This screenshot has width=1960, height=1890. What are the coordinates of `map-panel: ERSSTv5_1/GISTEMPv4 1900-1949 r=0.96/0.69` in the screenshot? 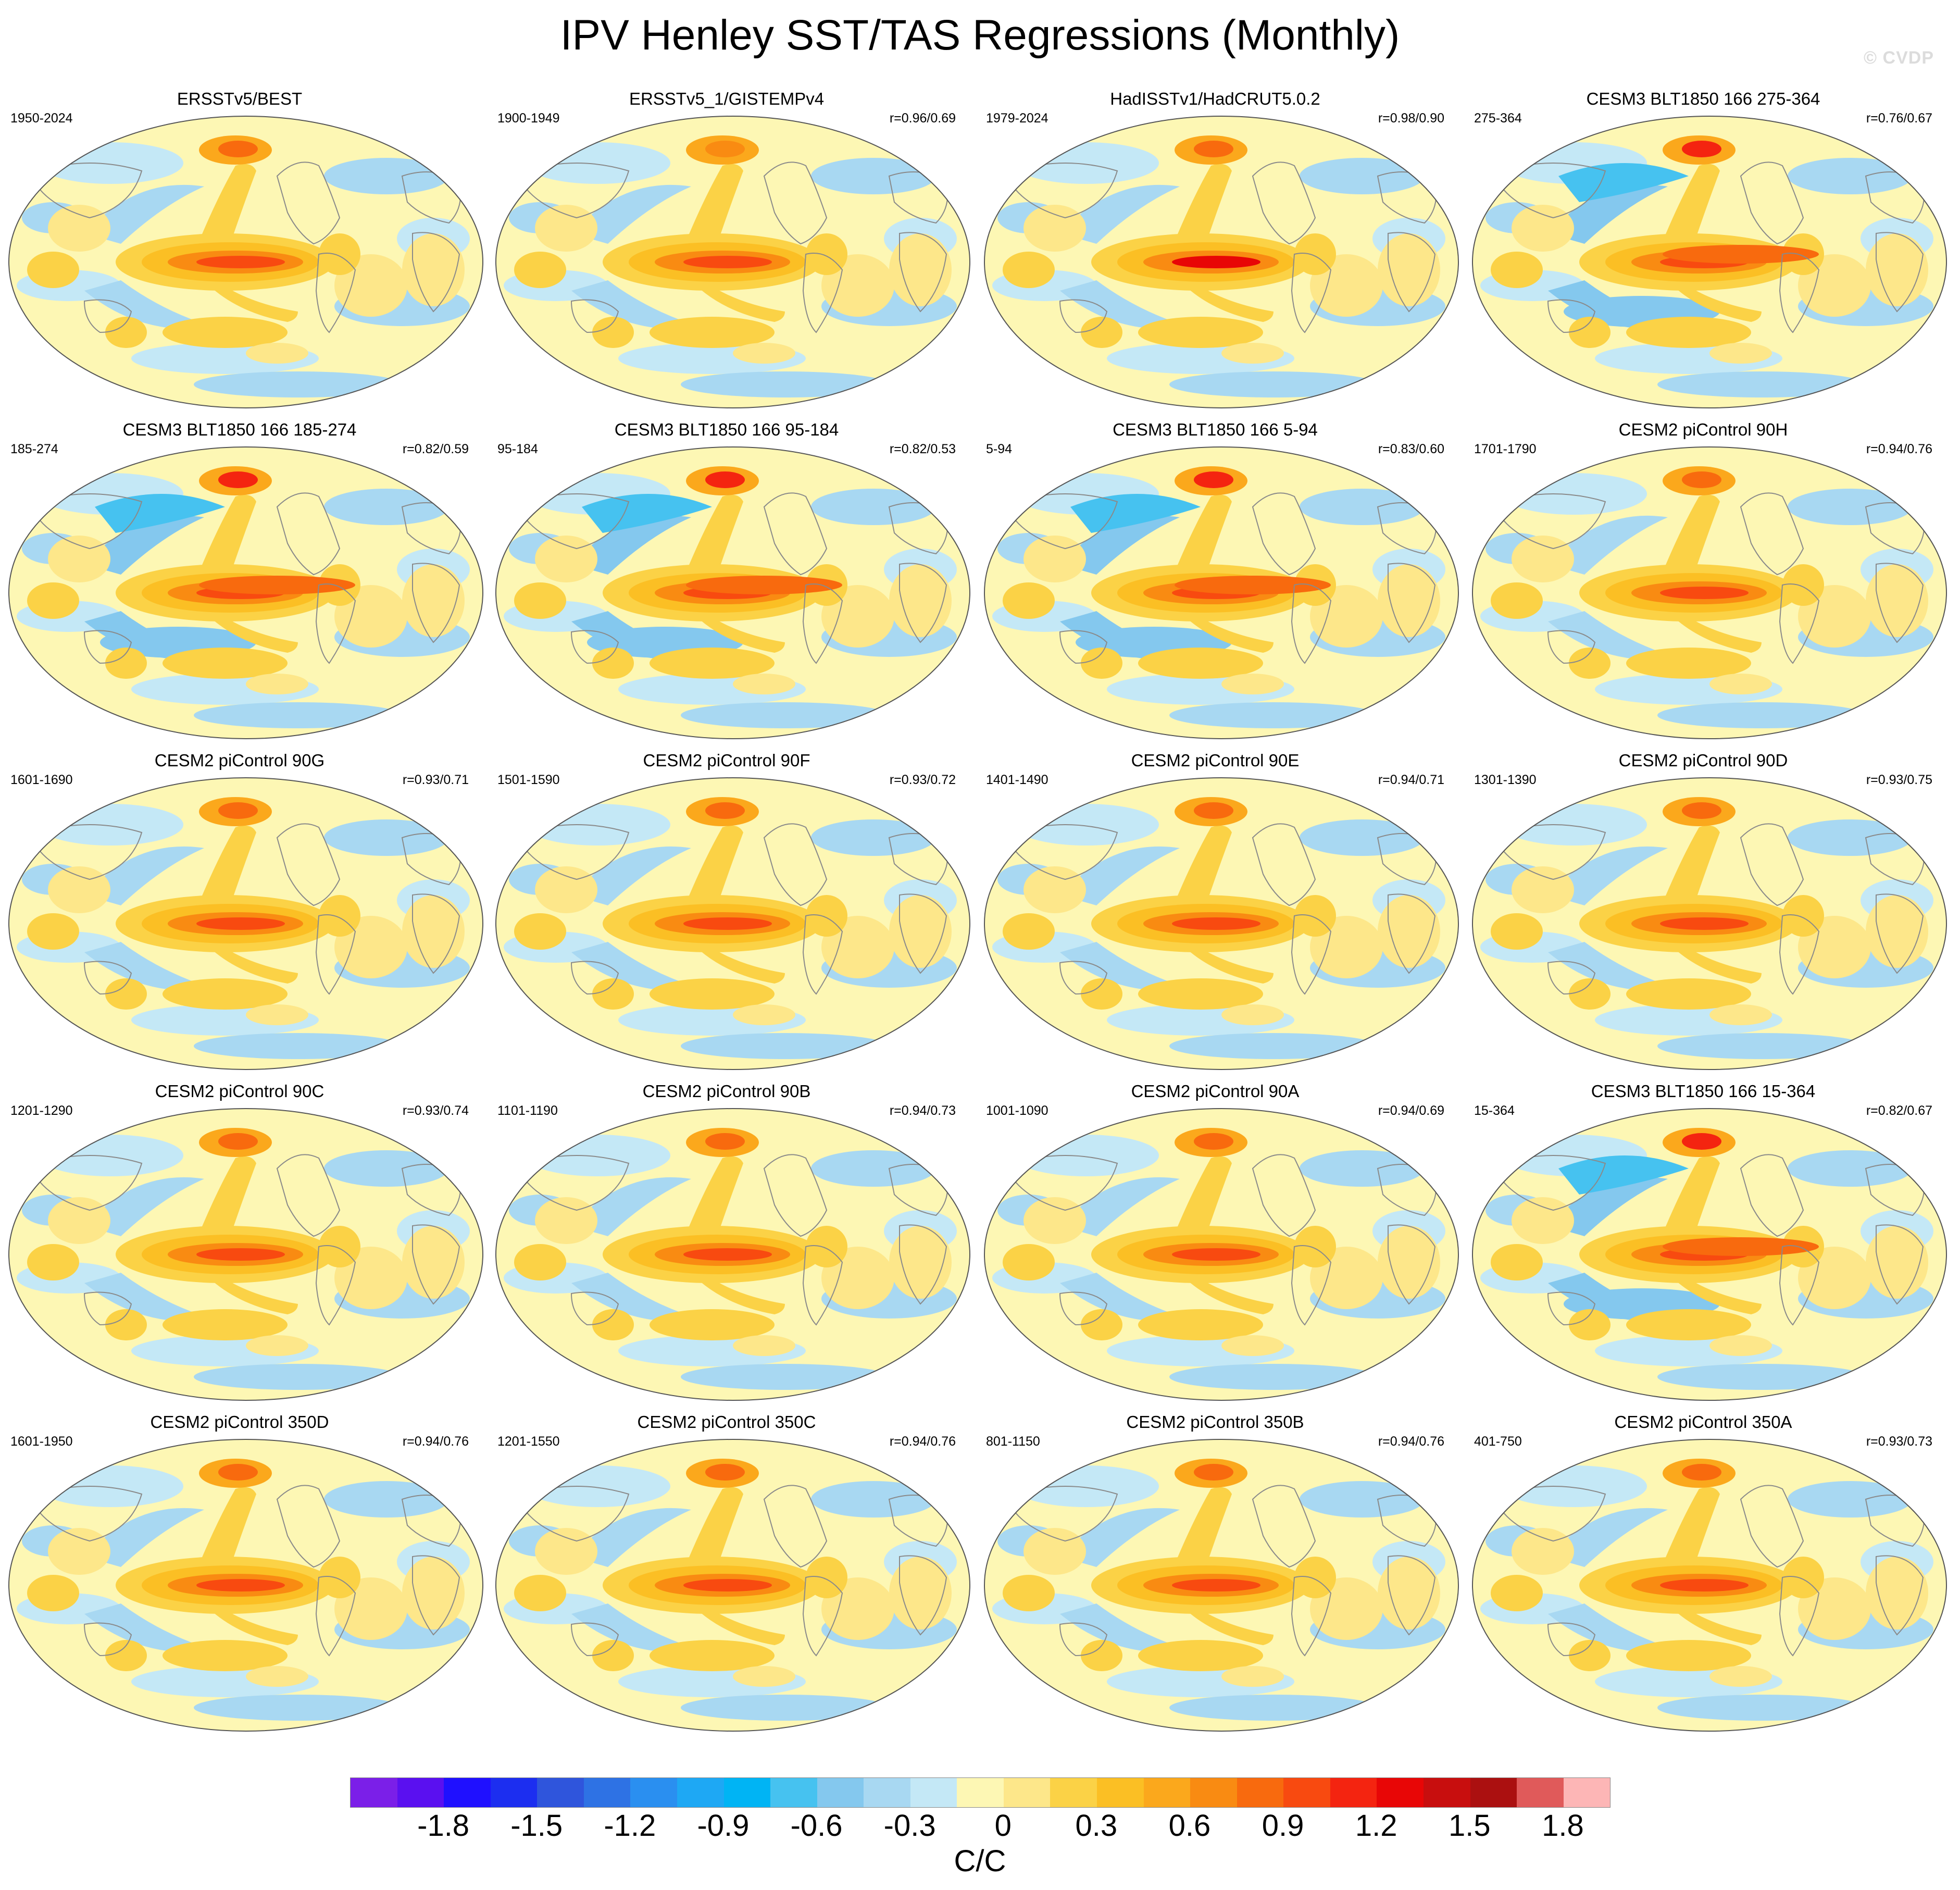 It's located at (729, 253).